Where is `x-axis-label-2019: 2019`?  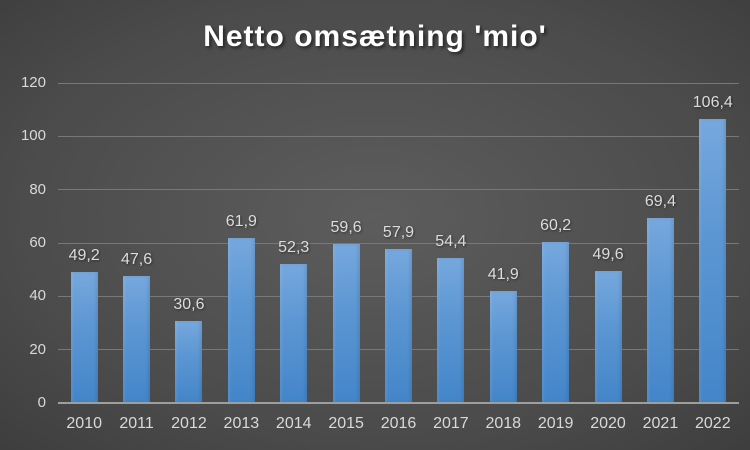
x-axis-label-2019: 2019 is located at coordinates (555, 423).